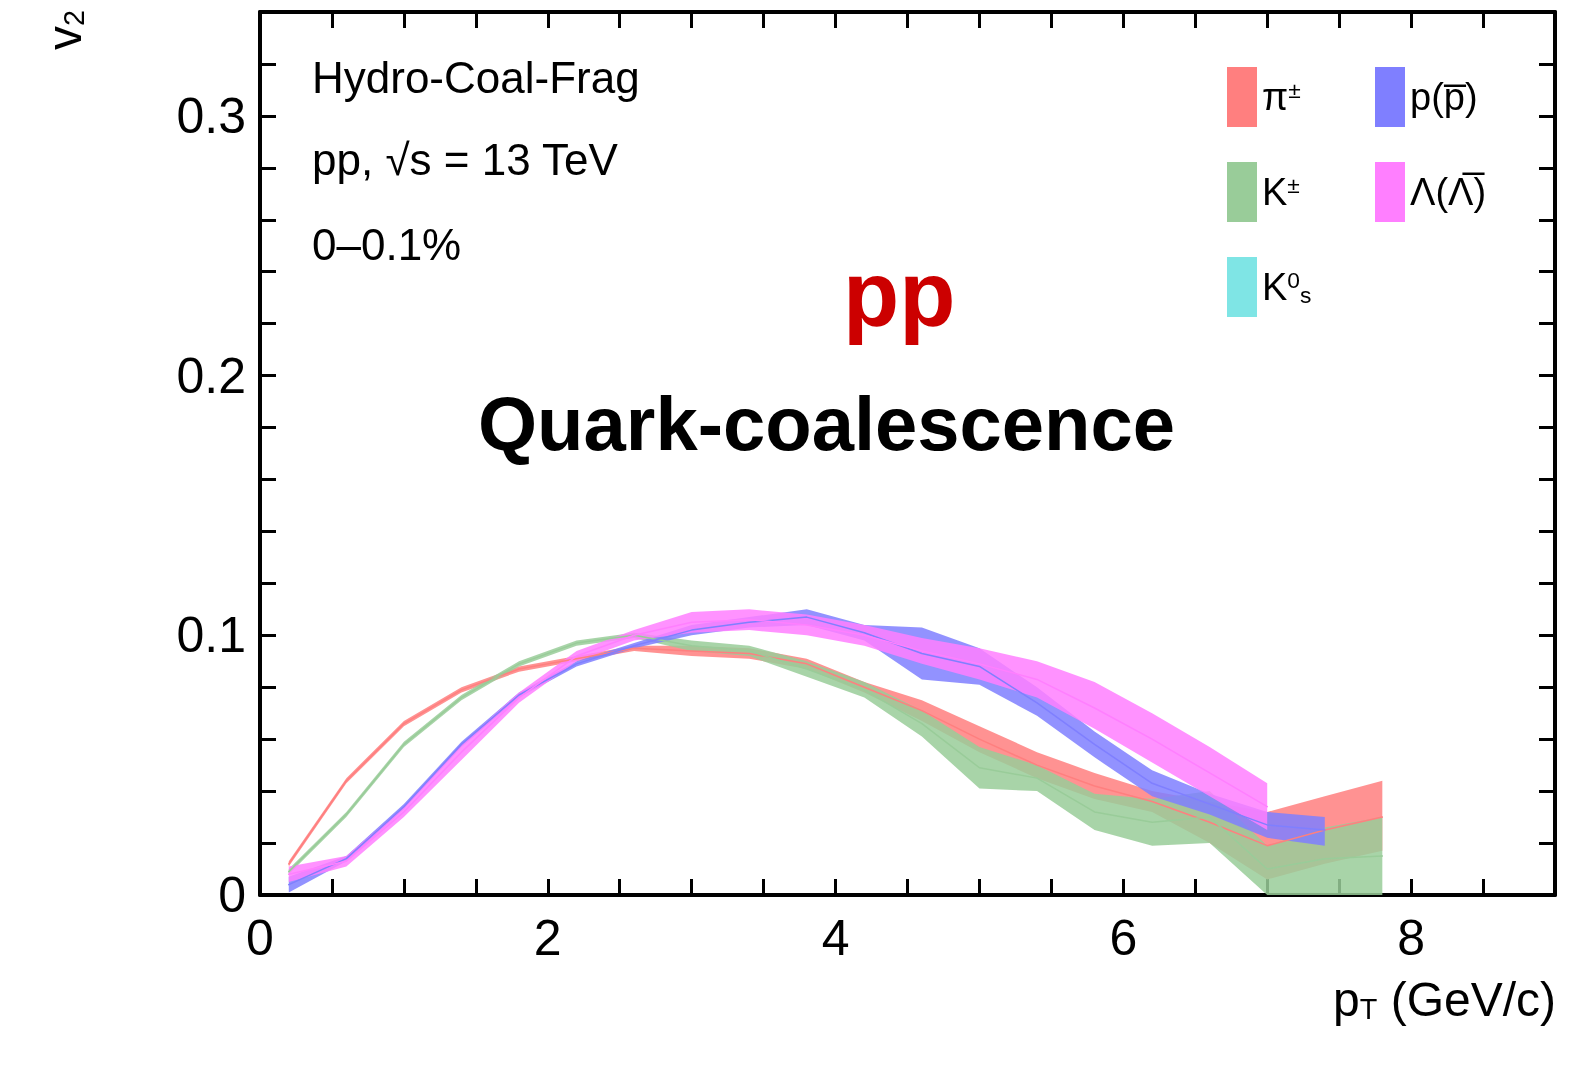 This screenshot has height=1074, width=1578. What do you see at coordinates (835, 938) in the screenshot?
I see `x-tick-label: 4` at bounding box center [835, 938].